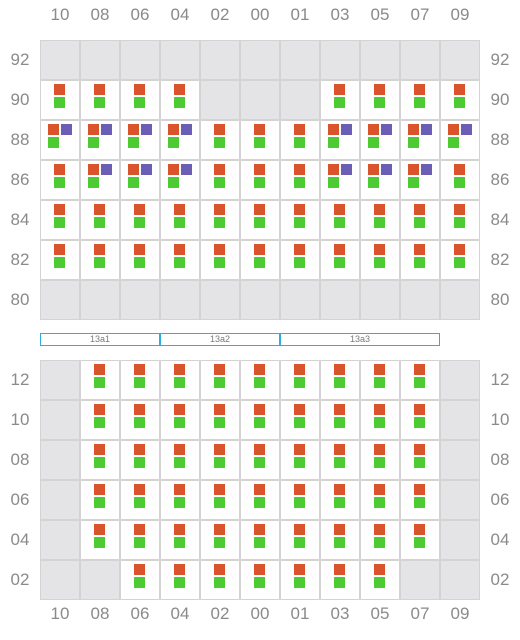 The width and height of the screenshot is (520, 640). I want to click on zone-13a3: 13a3, so click(360, 339).